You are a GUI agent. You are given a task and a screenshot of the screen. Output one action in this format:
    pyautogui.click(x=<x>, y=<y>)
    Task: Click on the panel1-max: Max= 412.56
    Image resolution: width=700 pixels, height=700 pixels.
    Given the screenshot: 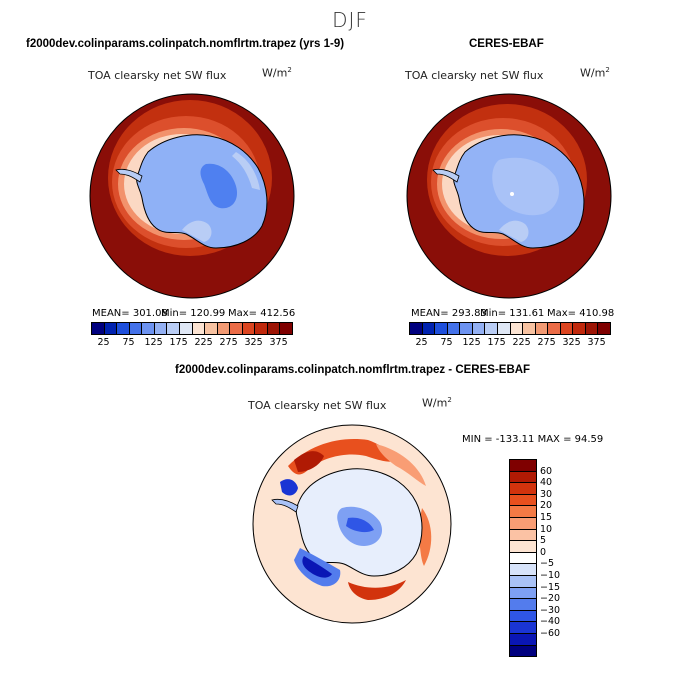 What is the action you would take?
    pyautogui.click(x=262, y=313)
    